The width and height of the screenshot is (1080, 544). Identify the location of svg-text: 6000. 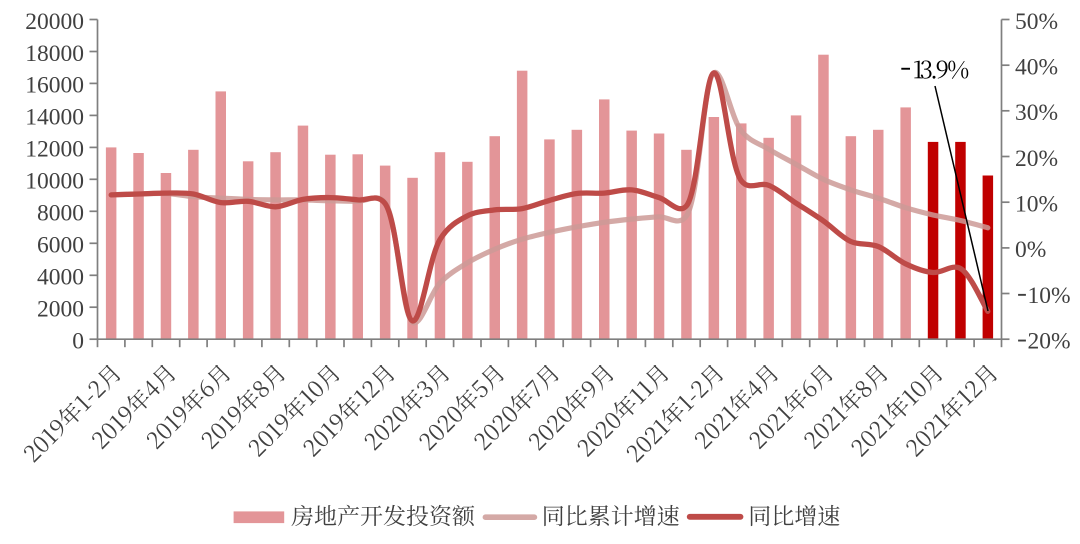
(60, 246).